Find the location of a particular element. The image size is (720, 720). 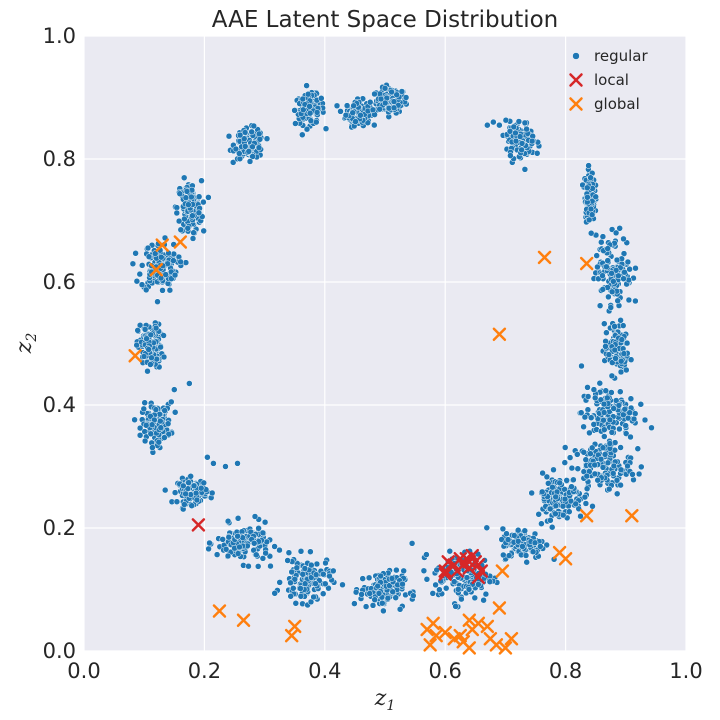

y-tick-label: 0.0 is located at coordinates (59, 651).